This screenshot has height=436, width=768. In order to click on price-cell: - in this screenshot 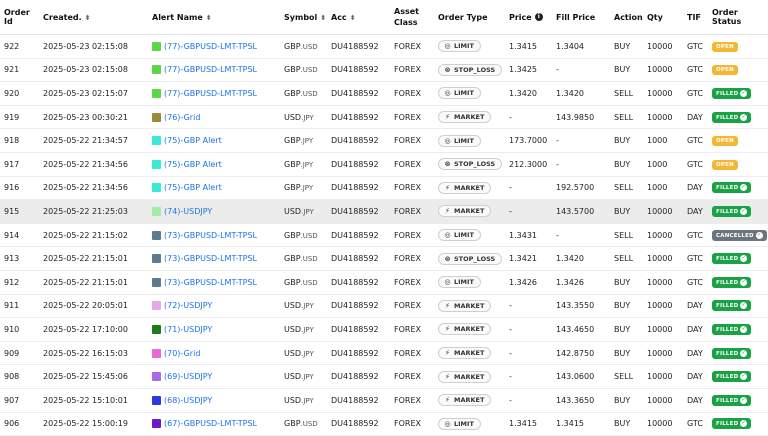, I will do `click(528, 211)`.